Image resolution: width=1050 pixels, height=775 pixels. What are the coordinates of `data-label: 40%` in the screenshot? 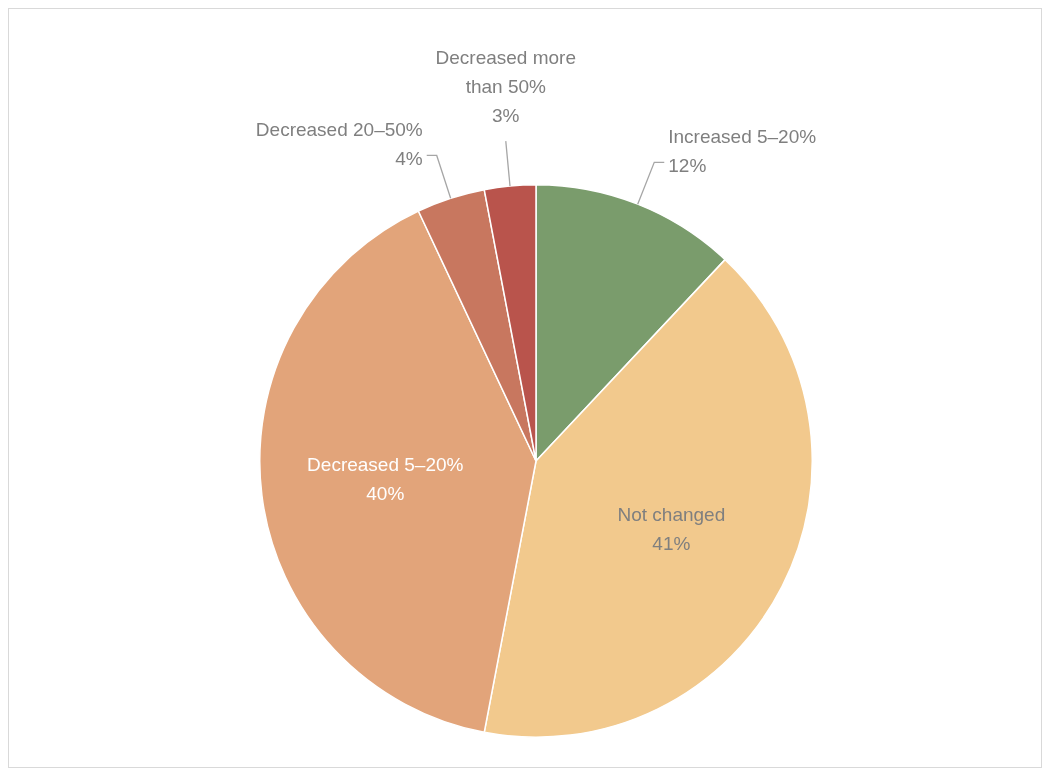 It's located at (385, 493).